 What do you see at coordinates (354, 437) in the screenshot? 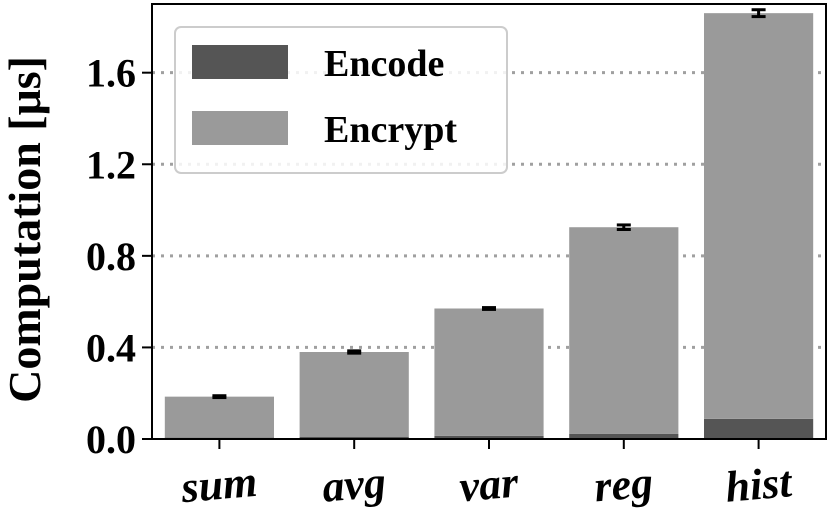
I see `bar-encode-avg` at bounding box center [354, 437].